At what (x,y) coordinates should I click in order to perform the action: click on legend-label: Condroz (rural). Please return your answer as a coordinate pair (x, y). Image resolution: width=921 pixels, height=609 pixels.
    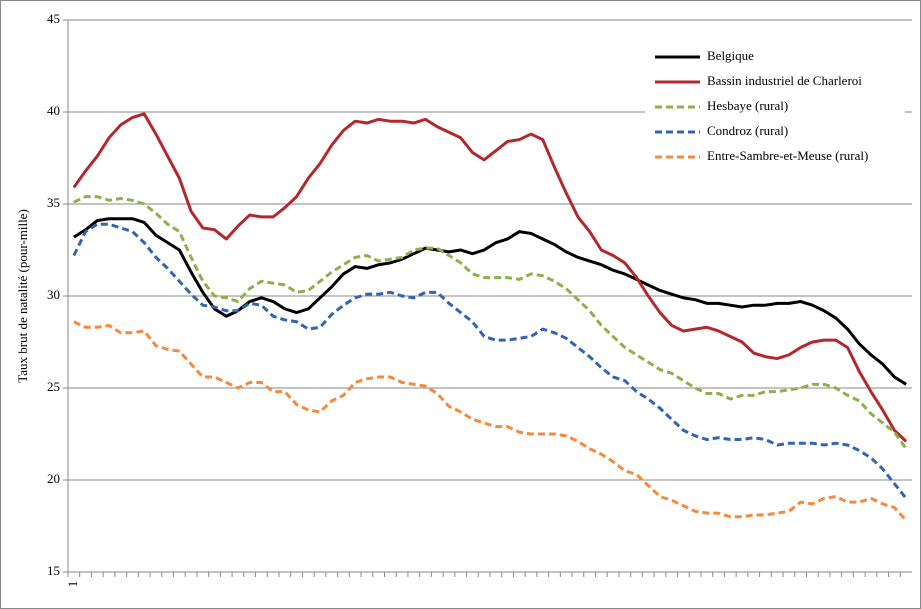
    Looking at the image, I should click on (747, 130).